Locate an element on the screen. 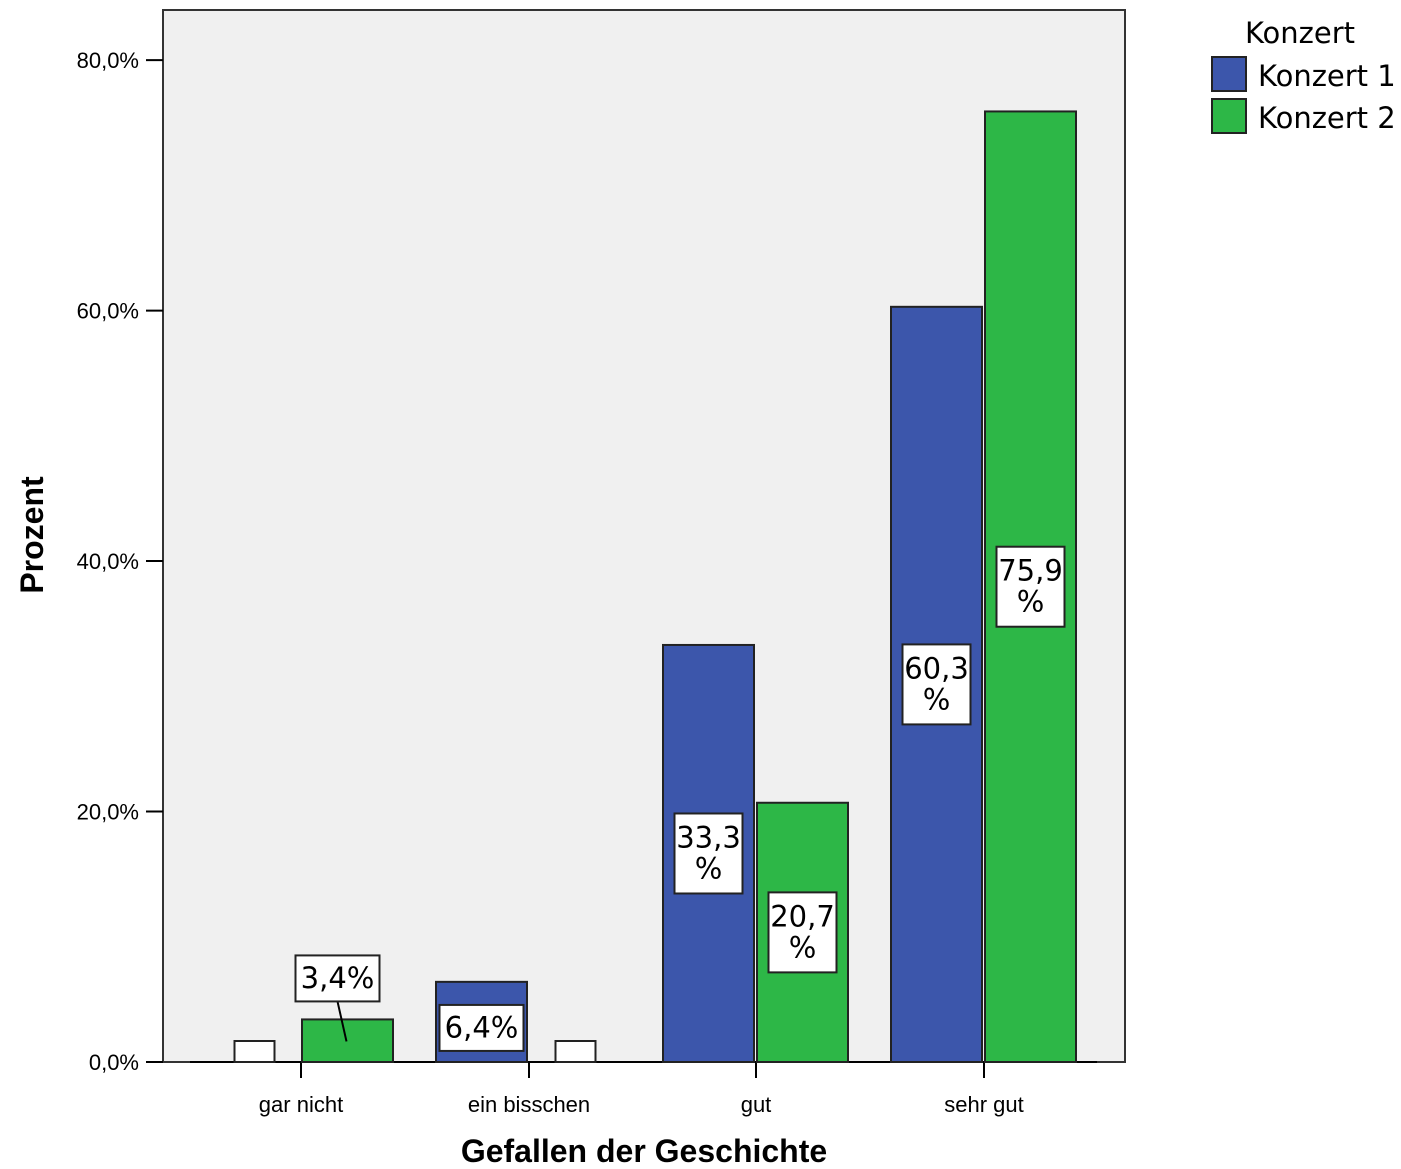 This screenshot has width=1401, height=1169. y-axis: 0,0% 20,0% 40,0% 60,0% 80,0% is located at coordinates (120, 561).